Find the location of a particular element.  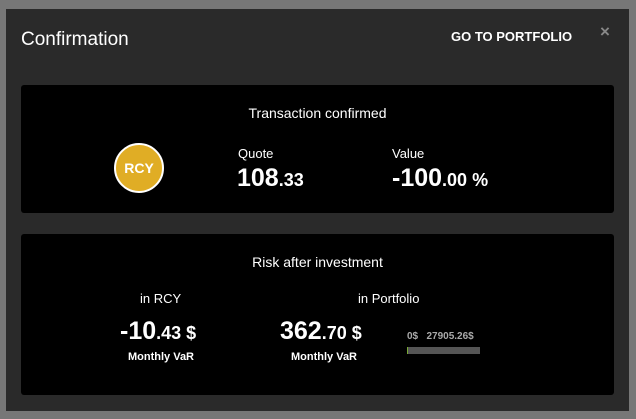

portfolio-dec: .70 is located at coordinates (334, 333).